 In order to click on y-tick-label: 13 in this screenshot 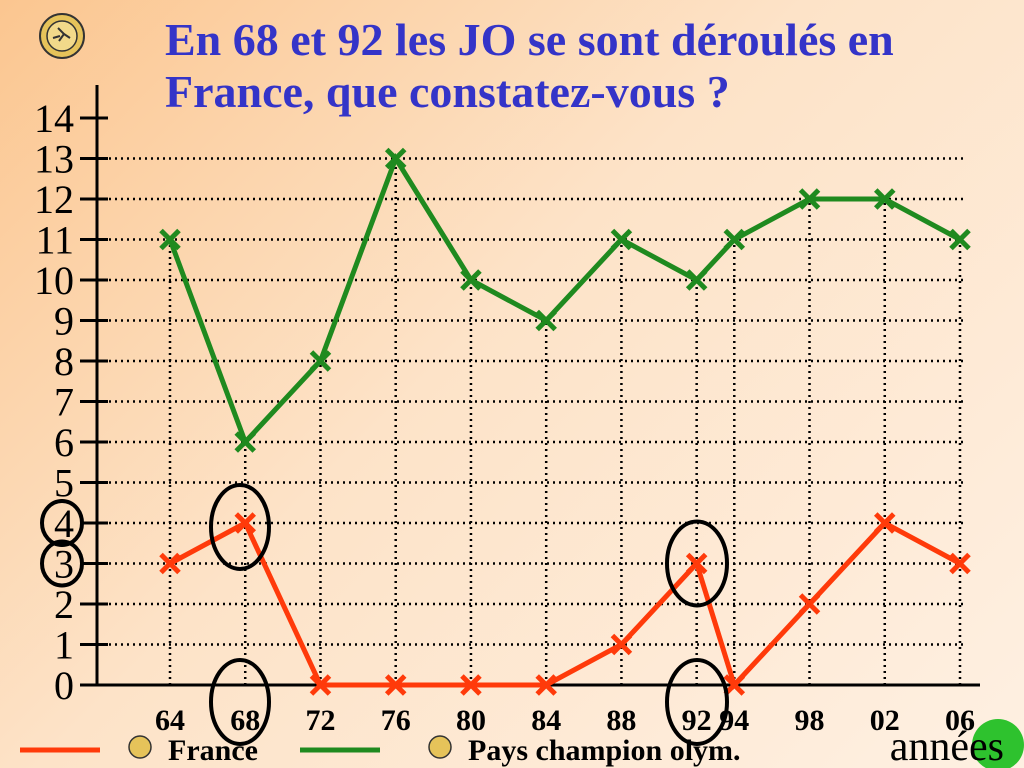, I will do `click(54, 159)`.